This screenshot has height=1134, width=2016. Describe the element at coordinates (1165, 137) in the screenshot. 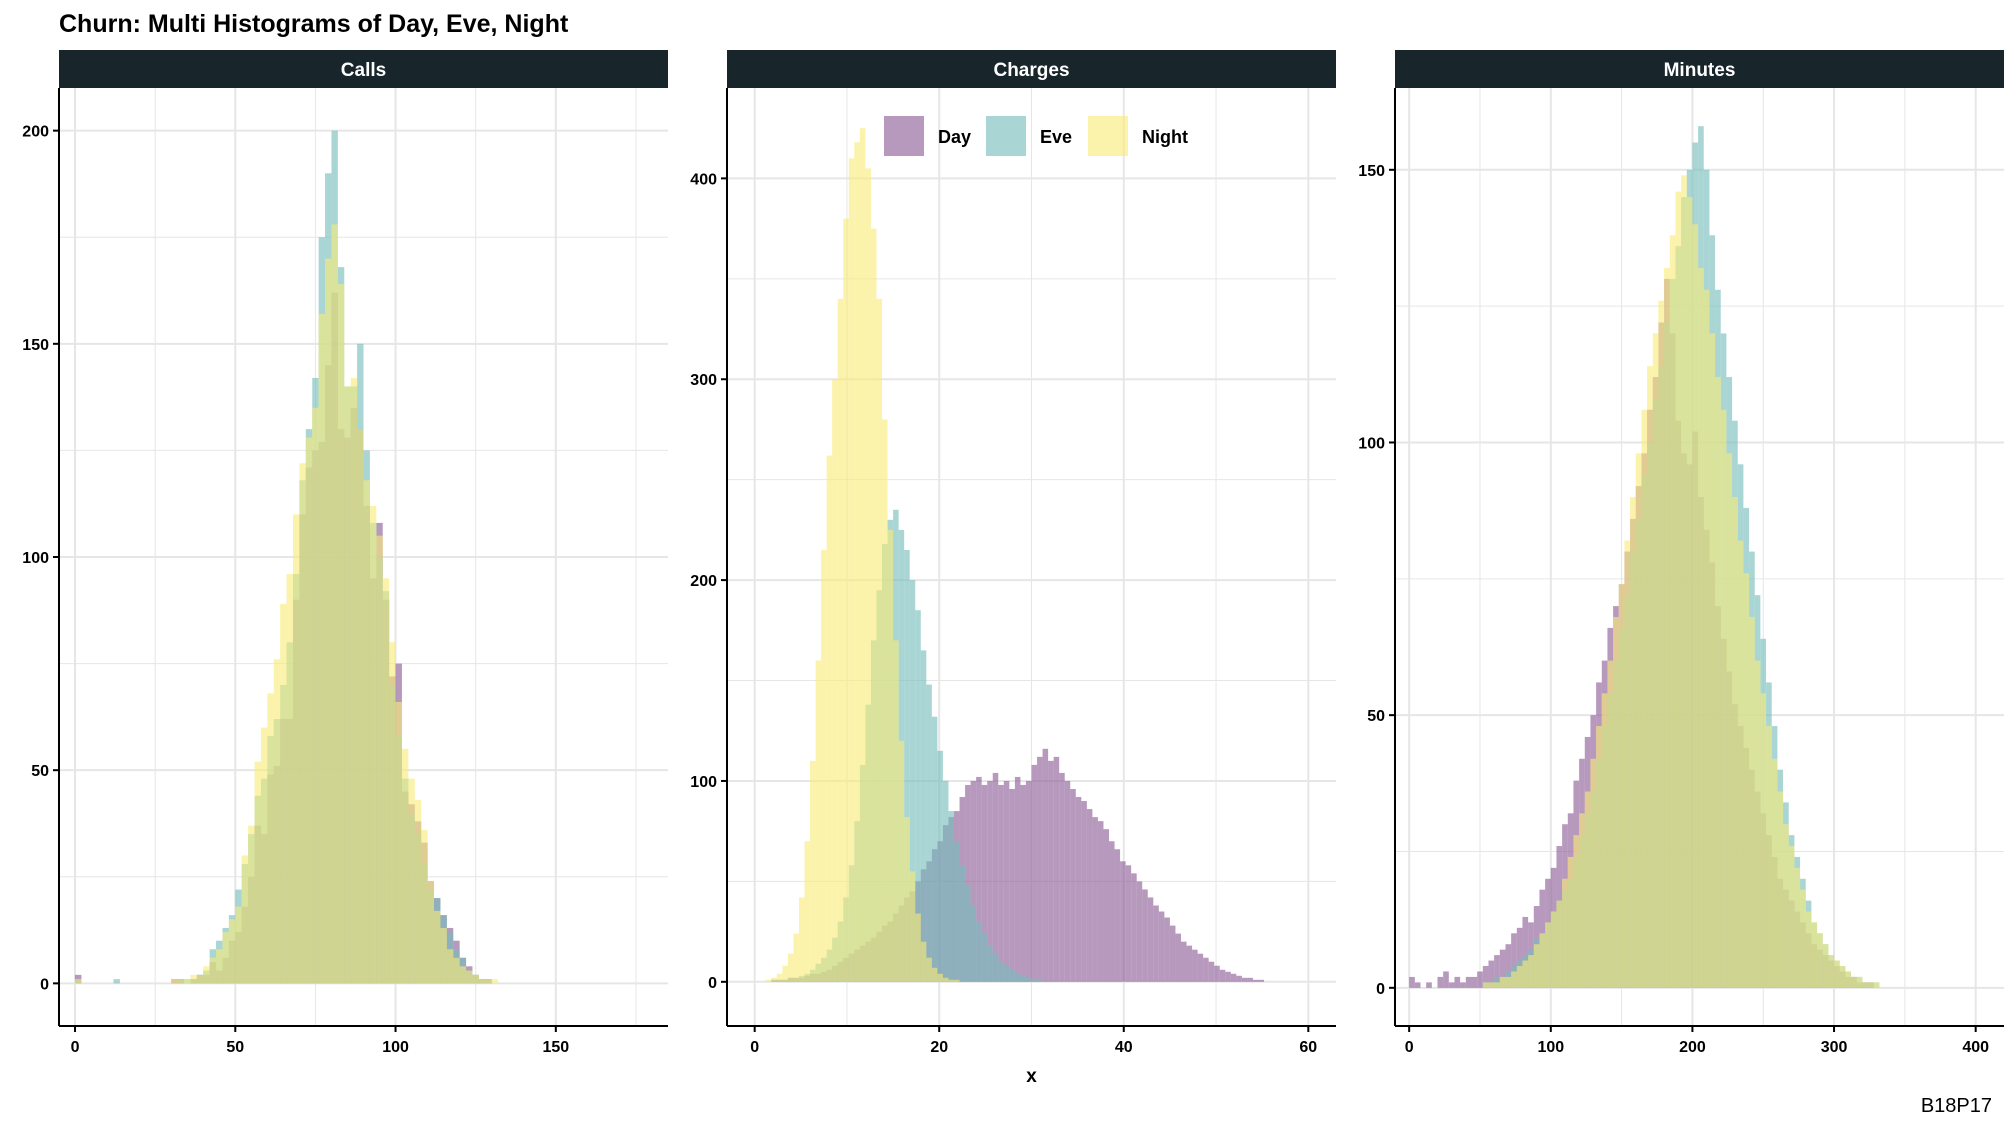

I see `legend-label-night: Night` at that location.